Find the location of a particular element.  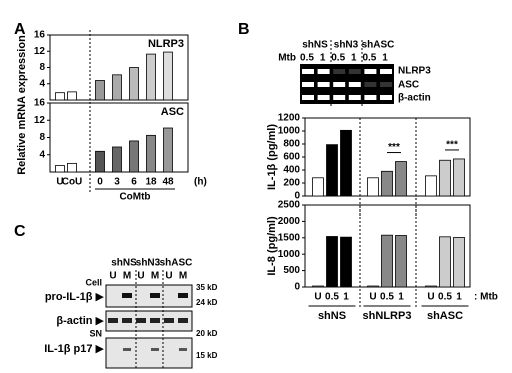

y-tick-label: 4 is located at coordinates (42, 154).